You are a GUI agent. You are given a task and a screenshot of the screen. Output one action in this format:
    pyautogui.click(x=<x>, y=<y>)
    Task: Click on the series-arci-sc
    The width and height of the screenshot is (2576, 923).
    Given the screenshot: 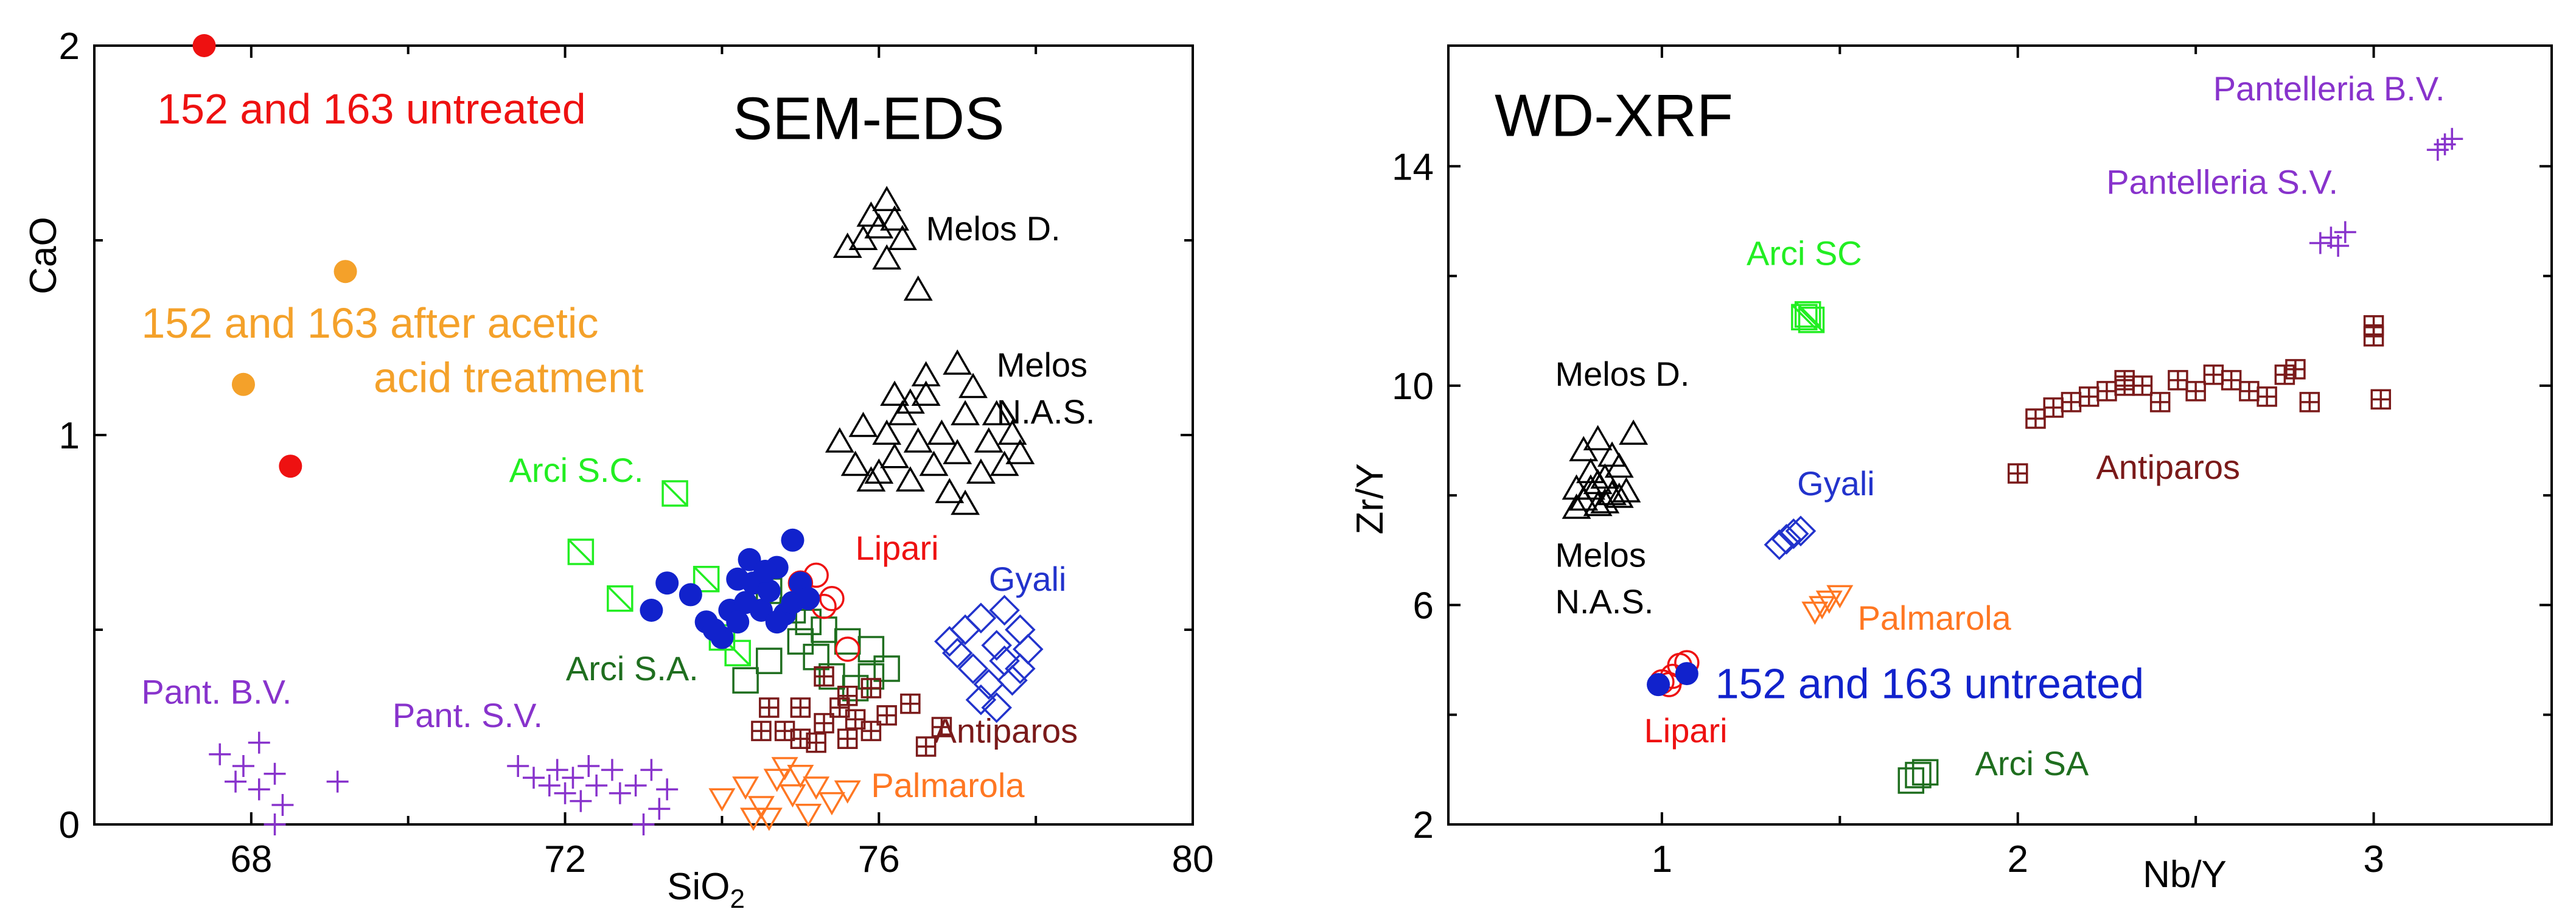 What is the action you would take?
    pyautogui.click(x=1808, y=317)
    